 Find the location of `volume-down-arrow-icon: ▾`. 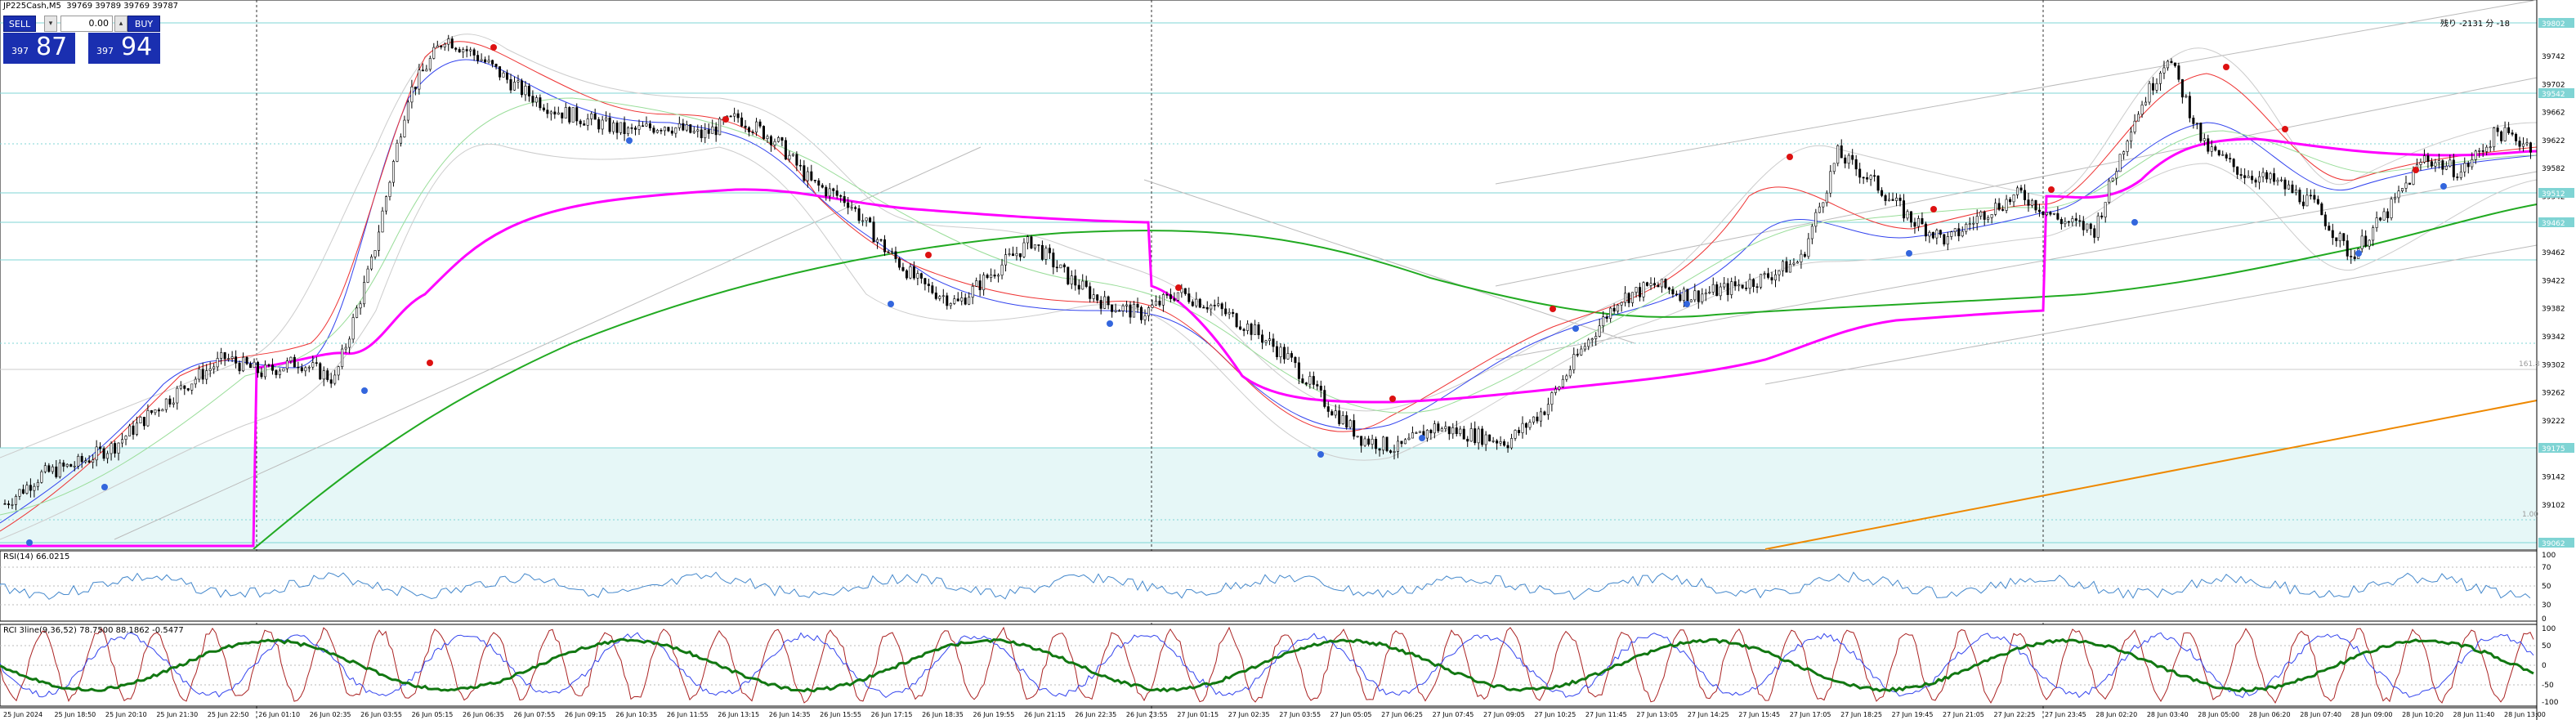

volume-down-arrow-icon: ▾ is located at coordinates (50, 24).